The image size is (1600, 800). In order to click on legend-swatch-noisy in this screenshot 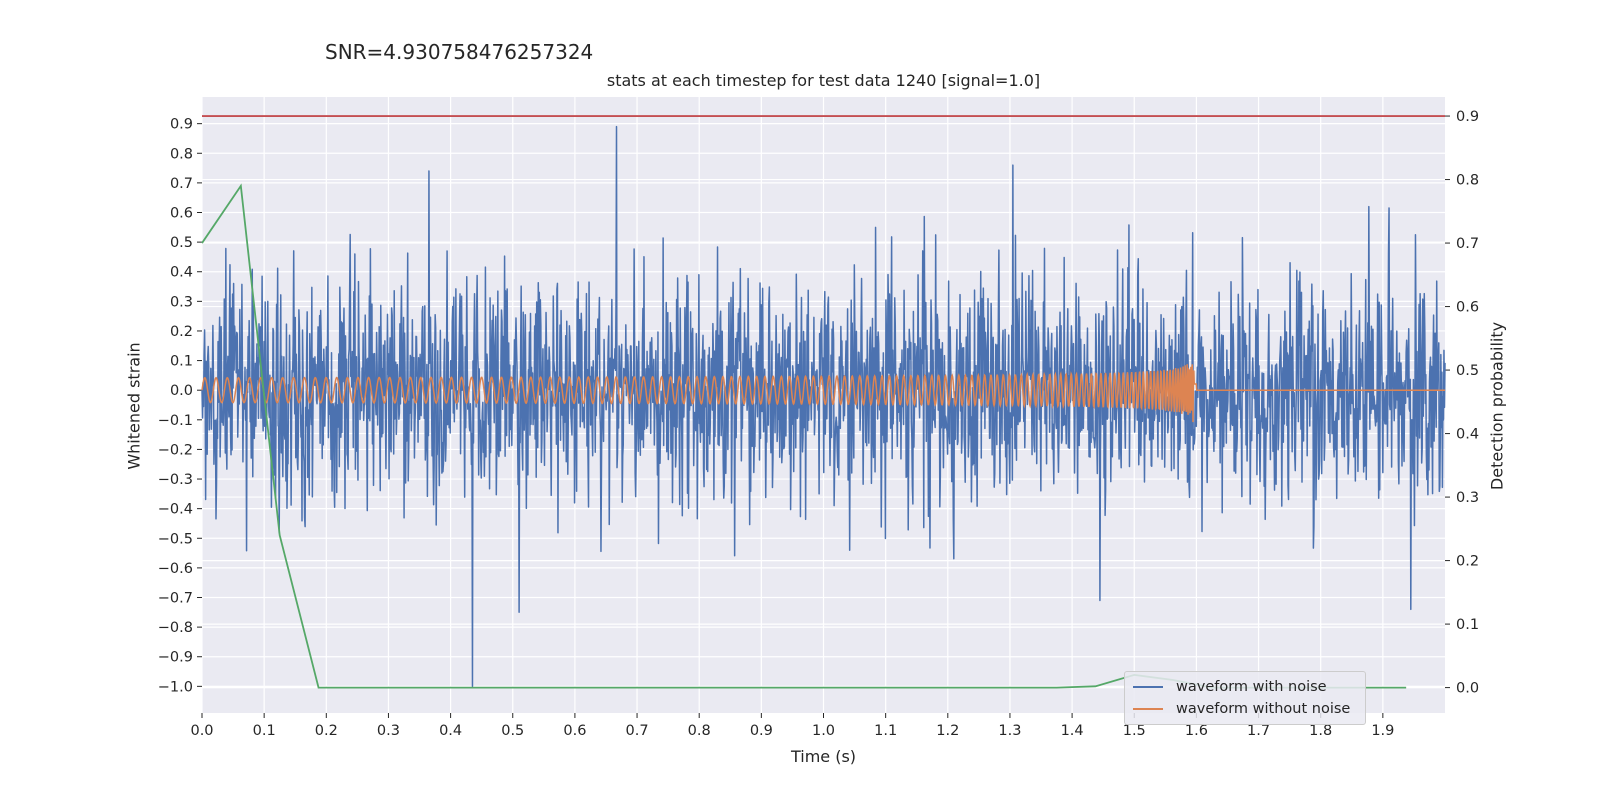, I will do `click(1148, 687)`.